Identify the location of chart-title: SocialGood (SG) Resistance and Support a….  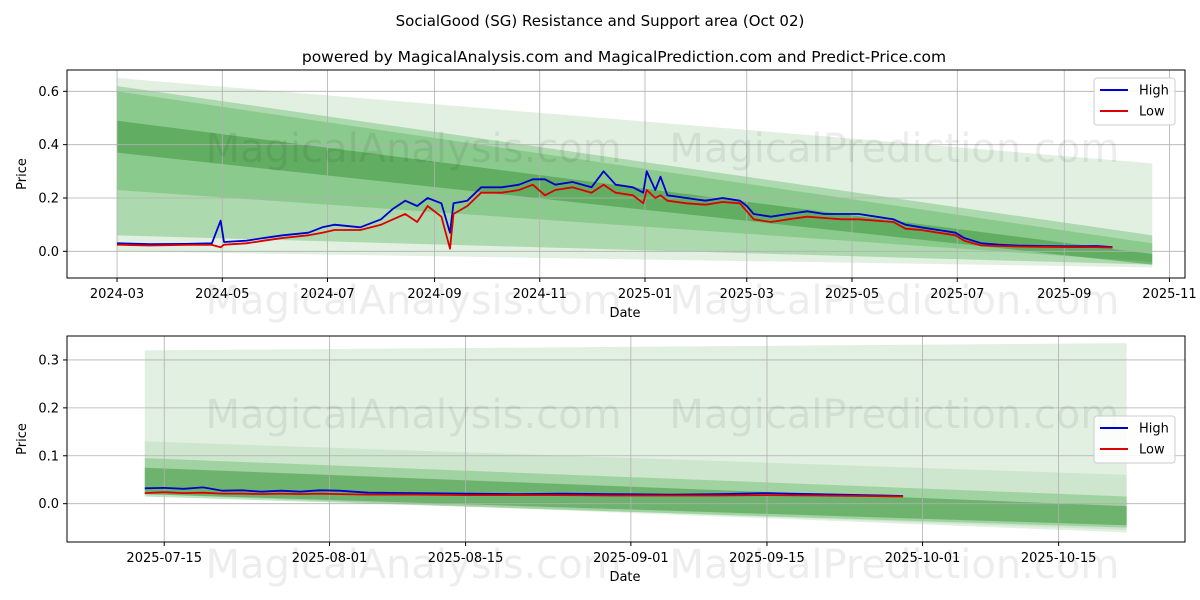
(600, 21).